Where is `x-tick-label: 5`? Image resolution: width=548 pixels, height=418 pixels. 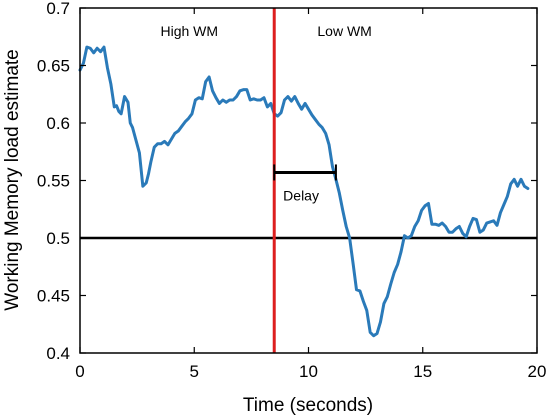 x-tick-label: 5 is located at coordinates (194, 371).